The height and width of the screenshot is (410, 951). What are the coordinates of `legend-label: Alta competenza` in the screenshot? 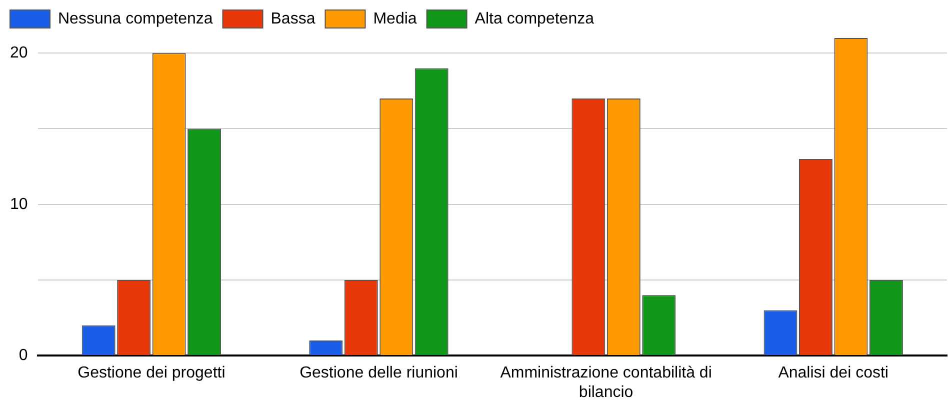 It's located at (534, 19).